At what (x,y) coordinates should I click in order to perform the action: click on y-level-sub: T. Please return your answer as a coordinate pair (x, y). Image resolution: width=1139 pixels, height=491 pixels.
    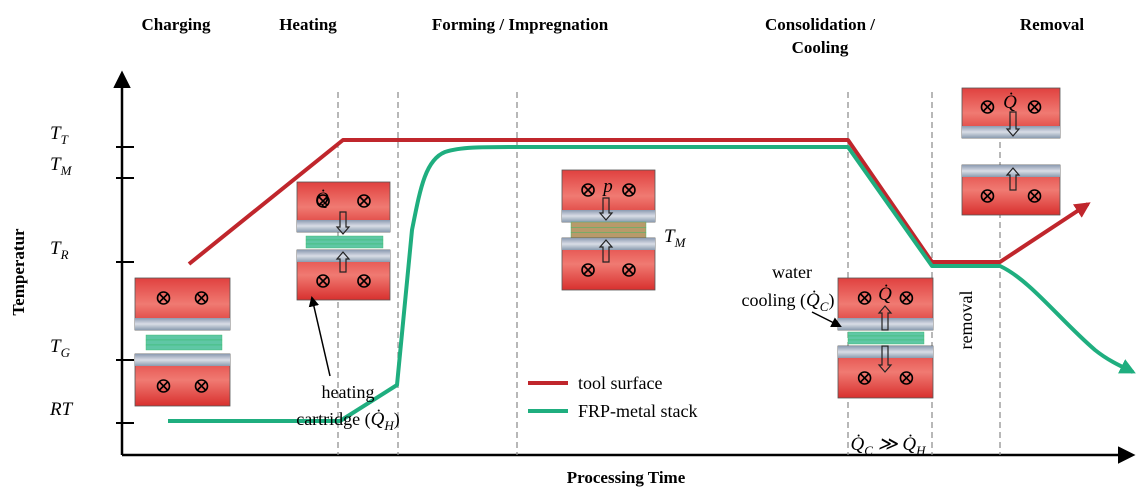
    Looking at the image, I should click on (65, 139).